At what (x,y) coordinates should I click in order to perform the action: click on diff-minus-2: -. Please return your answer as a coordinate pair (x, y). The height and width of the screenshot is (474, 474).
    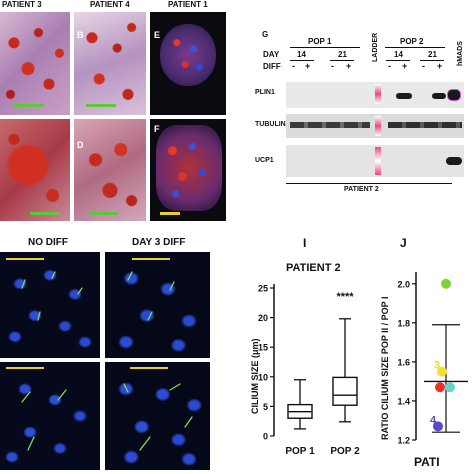
    Looking at the image, I should click on (332, 66).